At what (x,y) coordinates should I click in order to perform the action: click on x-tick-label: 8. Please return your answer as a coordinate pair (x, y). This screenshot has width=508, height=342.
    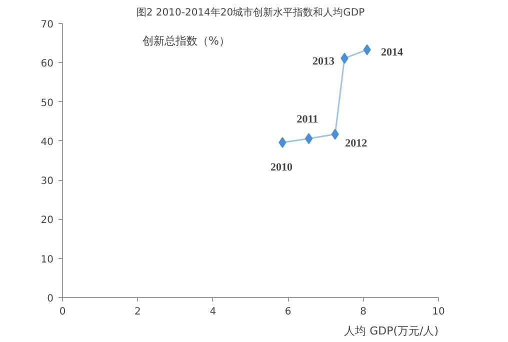
    Looking at the image, I should click on (363, 312).